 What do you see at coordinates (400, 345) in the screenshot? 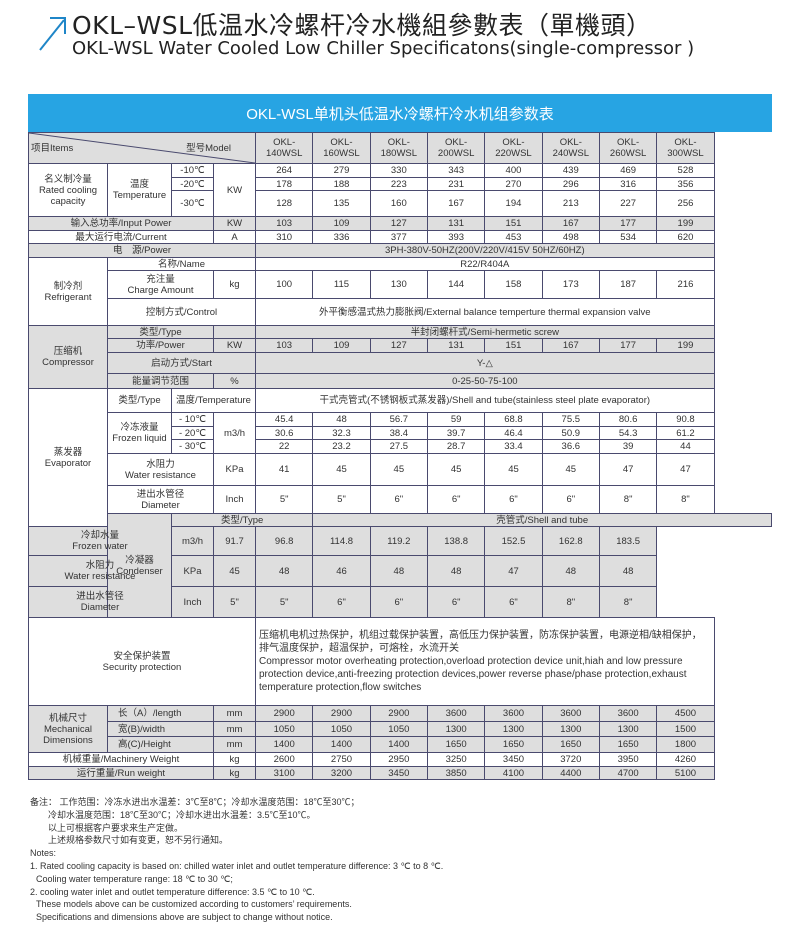
I see `table-row: 功率/Power KW 103 109 127 131 151 167 177 199` at bounding box center [400, 345].